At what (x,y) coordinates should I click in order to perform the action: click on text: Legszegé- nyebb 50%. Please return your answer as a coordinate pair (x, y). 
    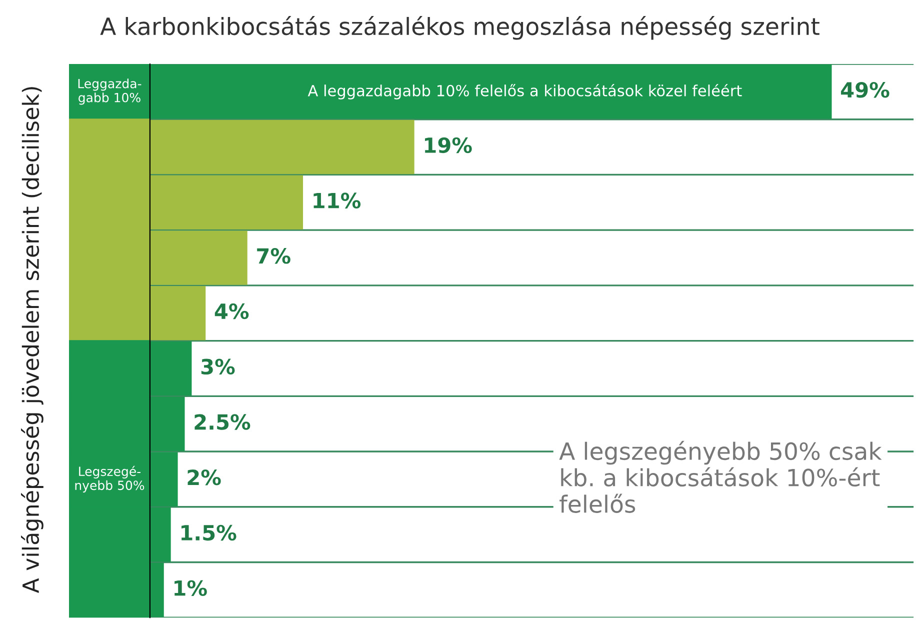
    Looking at the image, I should click on (109, 479).